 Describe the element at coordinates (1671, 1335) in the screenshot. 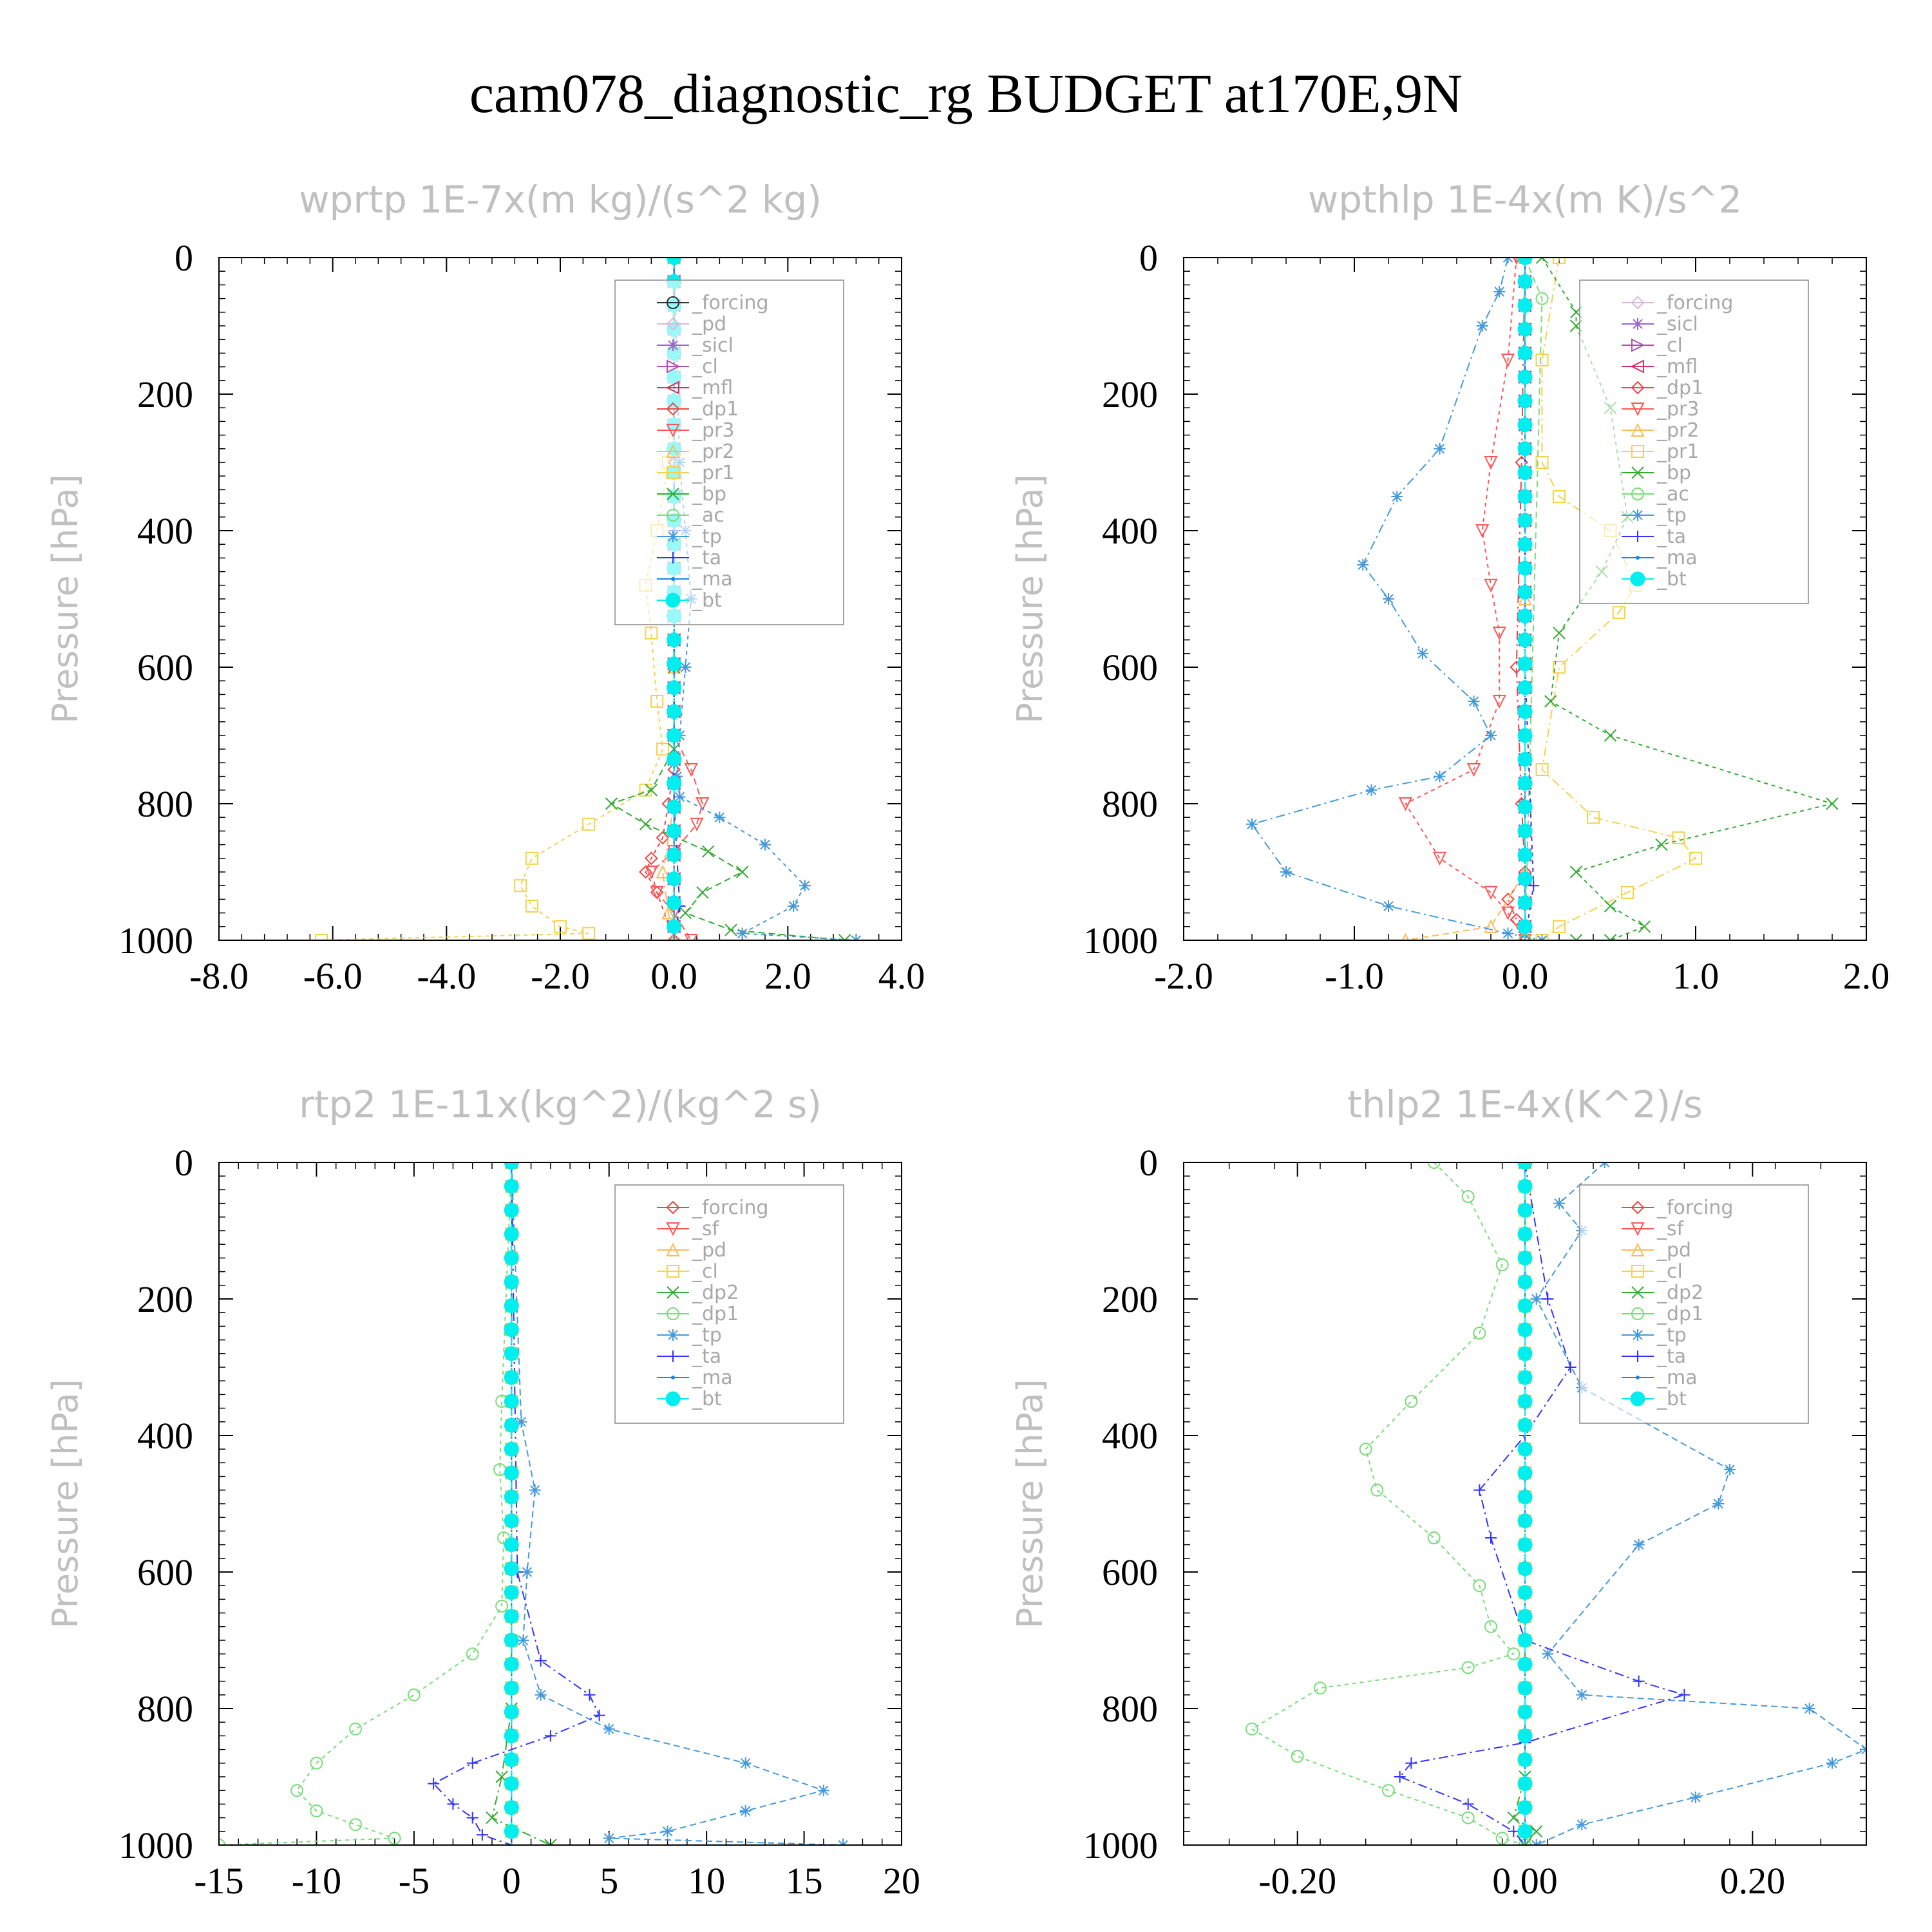

I see `legend-label: _tp` at that location.